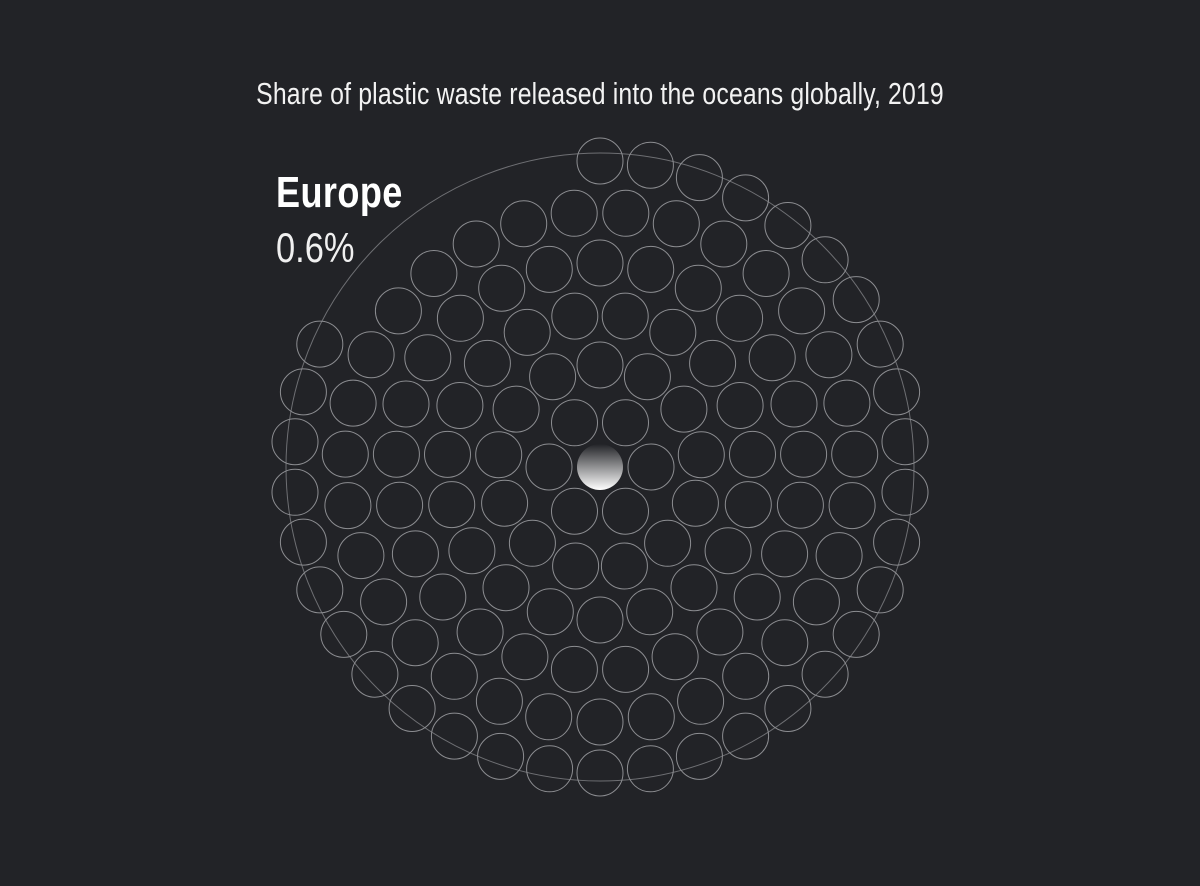 Image resolution: width=1200 pixels, height=886 pixels. I want to click on region-label: Europe, so click(339, 192).